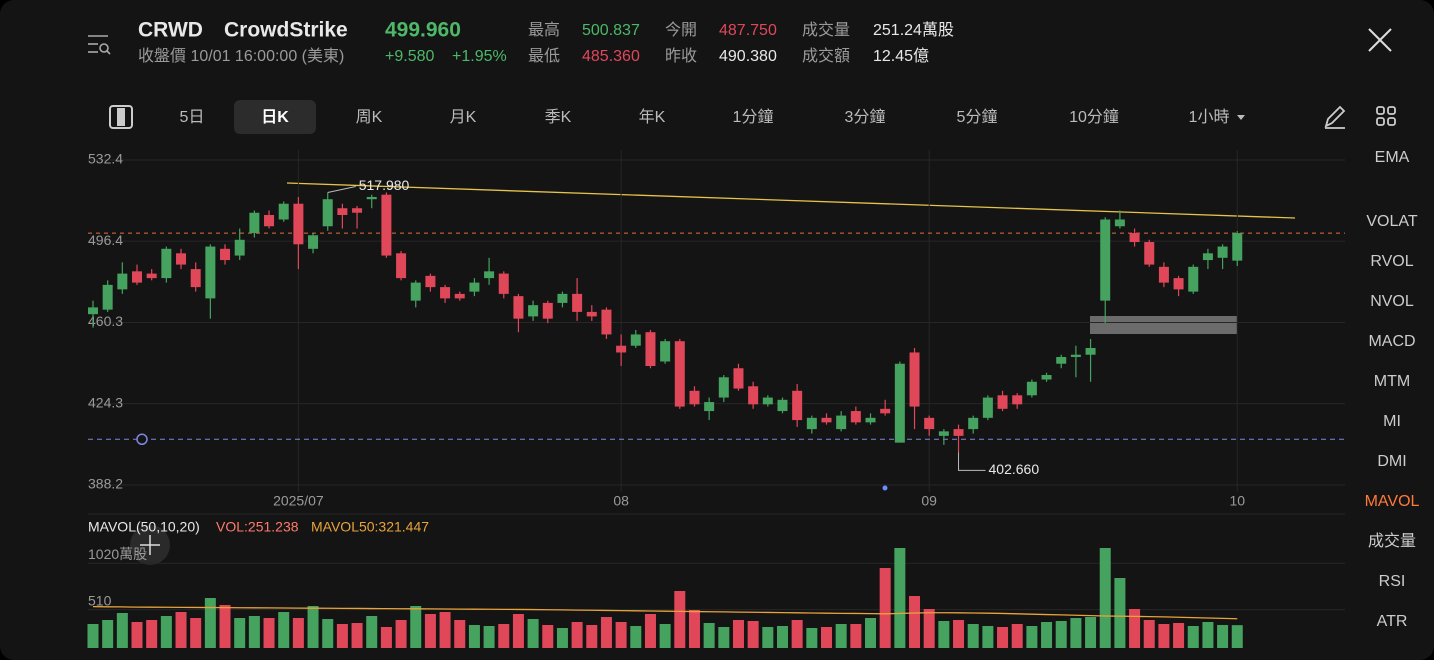 This screenshot has width=1434, height=660. I want to click on draw-icon, so click(1335, 117).